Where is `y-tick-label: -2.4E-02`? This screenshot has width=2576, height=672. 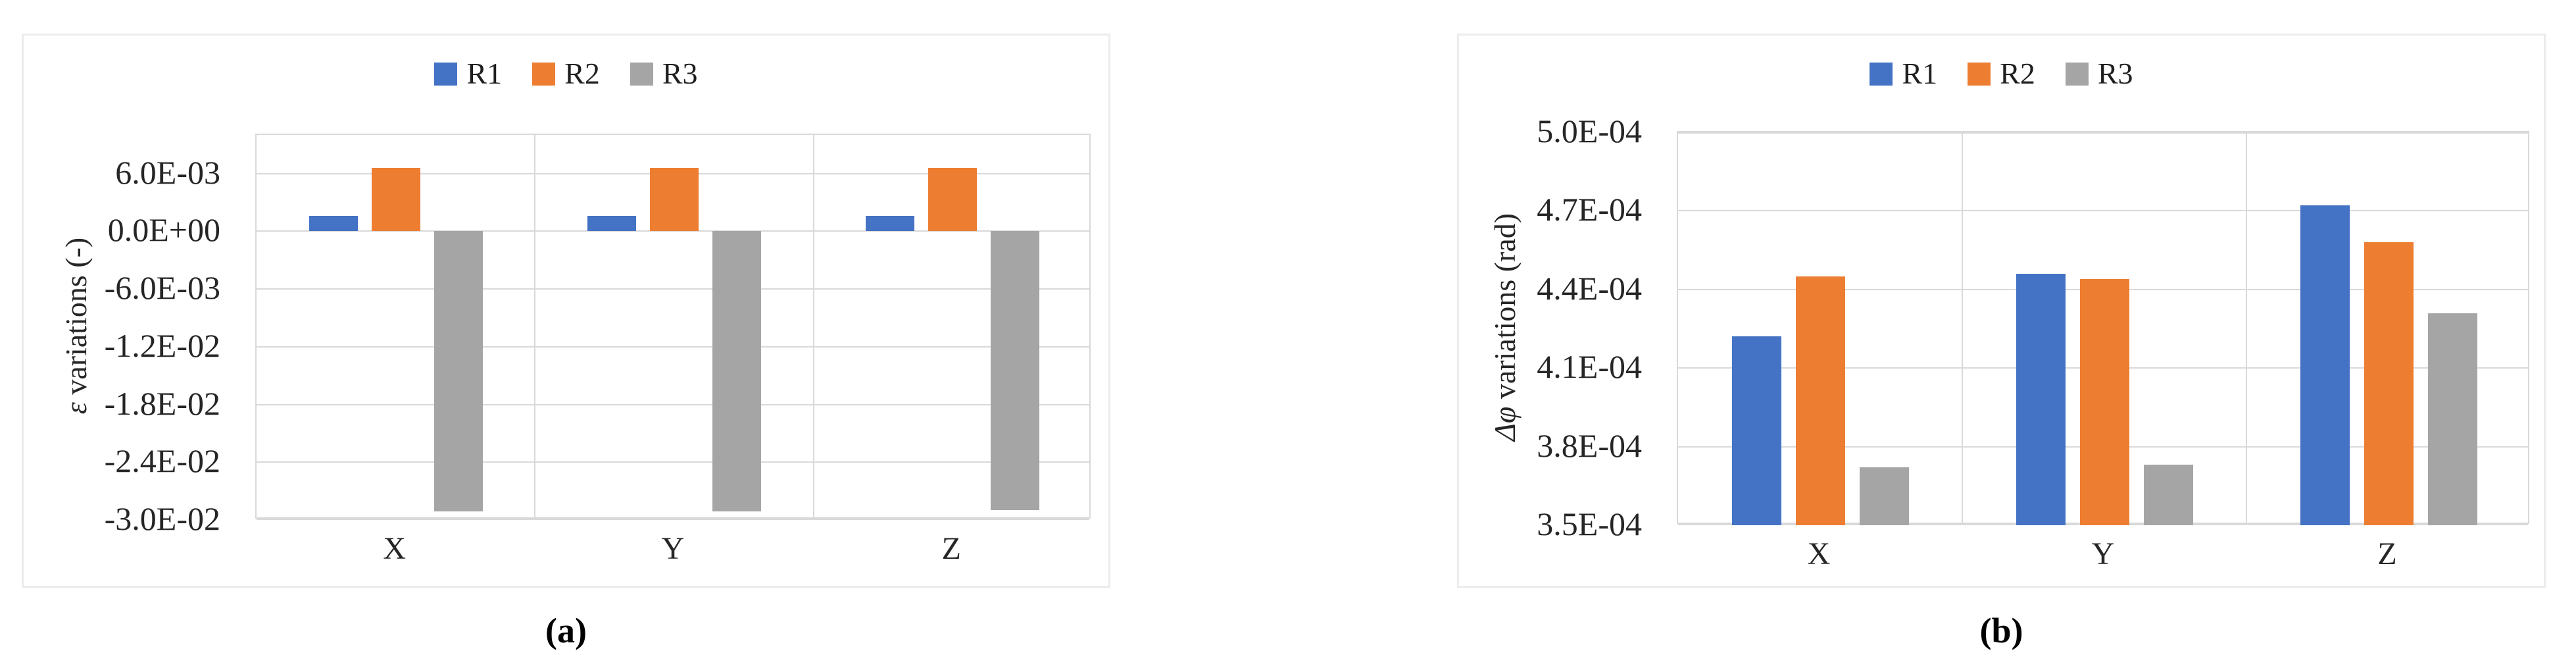 y-tick-label: -2.4E-02 is located at coordinates (162, 461).